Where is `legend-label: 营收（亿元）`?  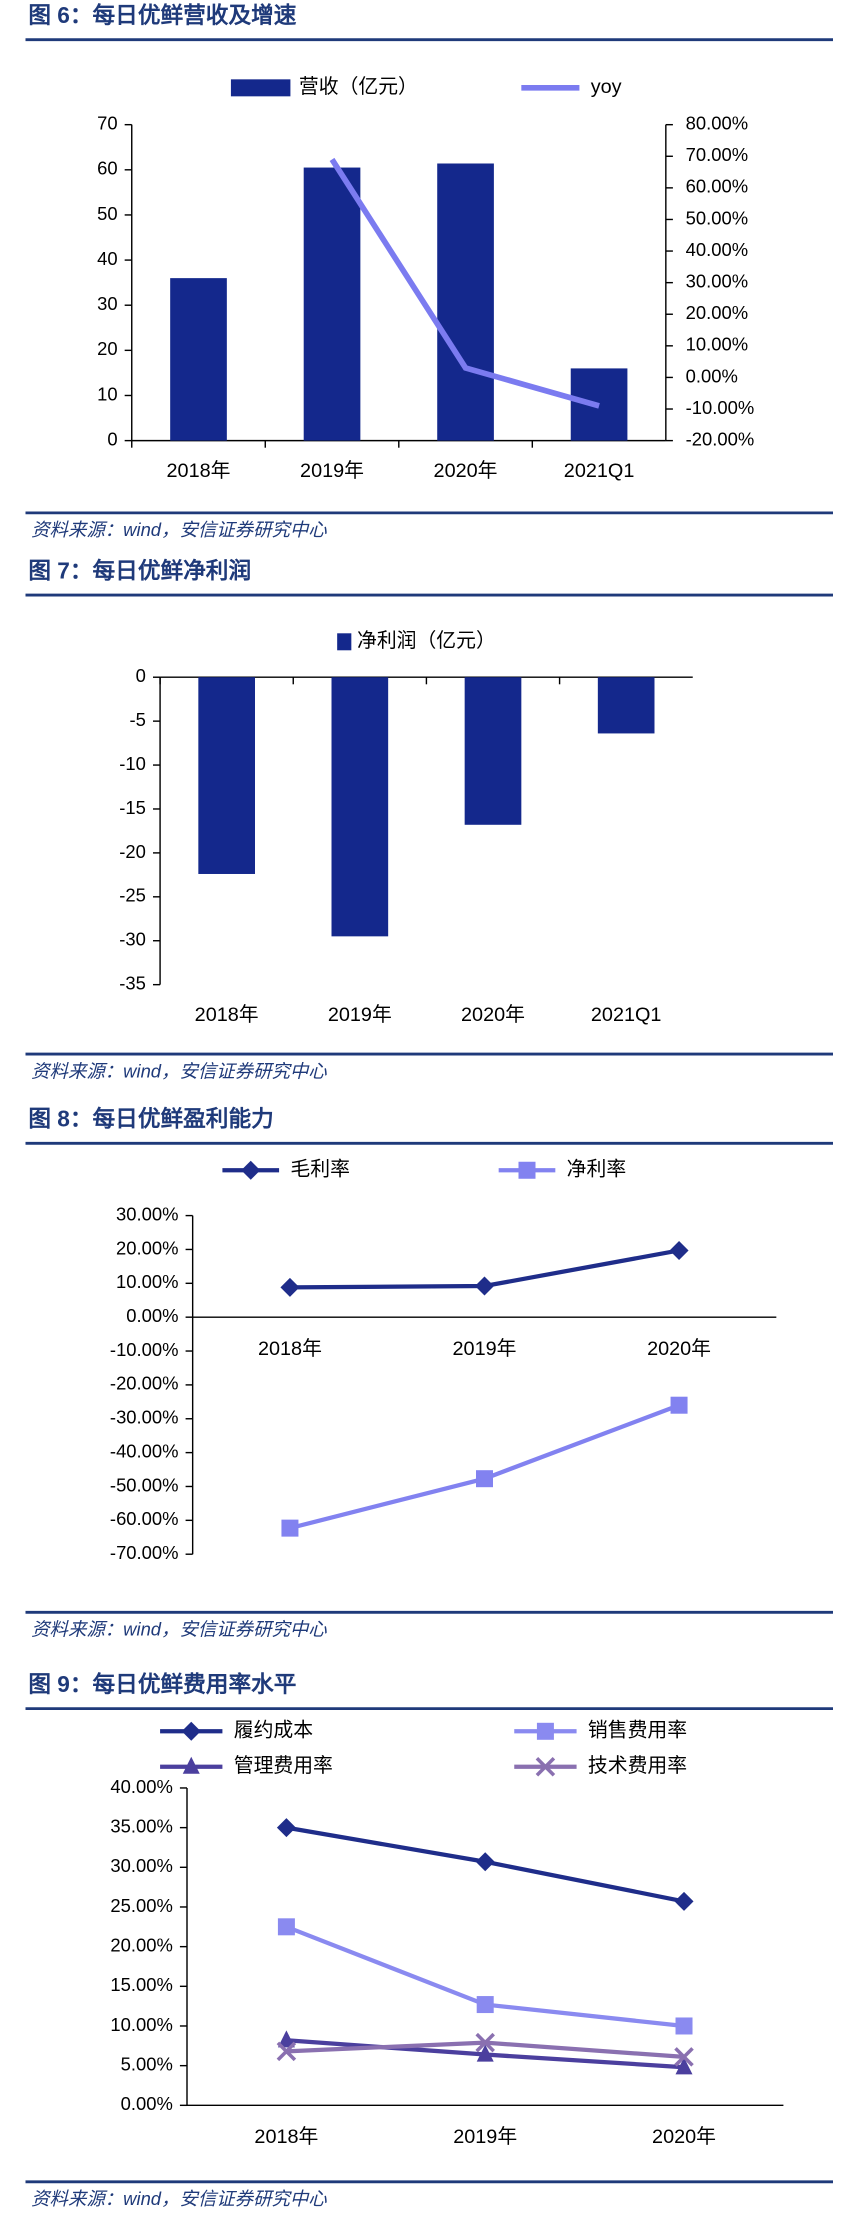 legend-label: 营收（亿元） is located at coordinates (358, 87).